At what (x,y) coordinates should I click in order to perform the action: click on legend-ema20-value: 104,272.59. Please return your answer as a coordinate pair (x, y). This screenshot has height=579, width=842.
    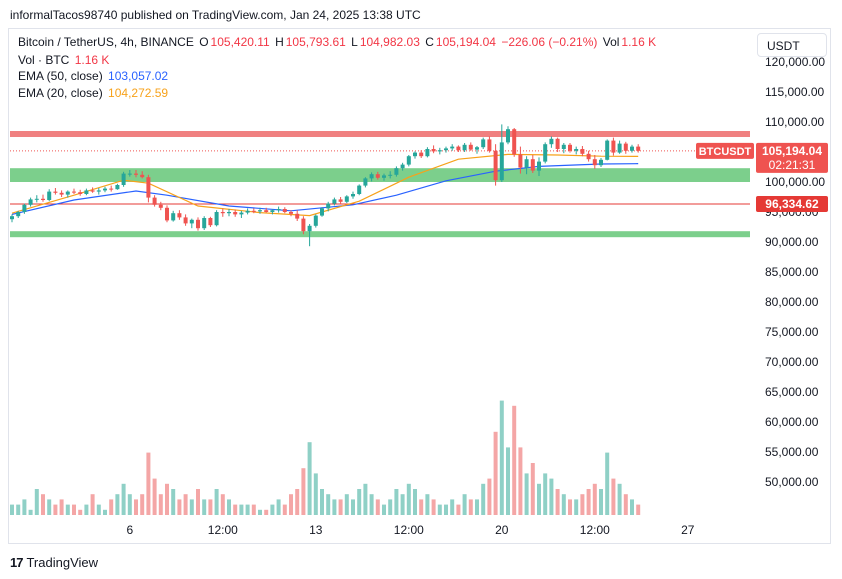
    Looking at the image, I should click on (138, 93).